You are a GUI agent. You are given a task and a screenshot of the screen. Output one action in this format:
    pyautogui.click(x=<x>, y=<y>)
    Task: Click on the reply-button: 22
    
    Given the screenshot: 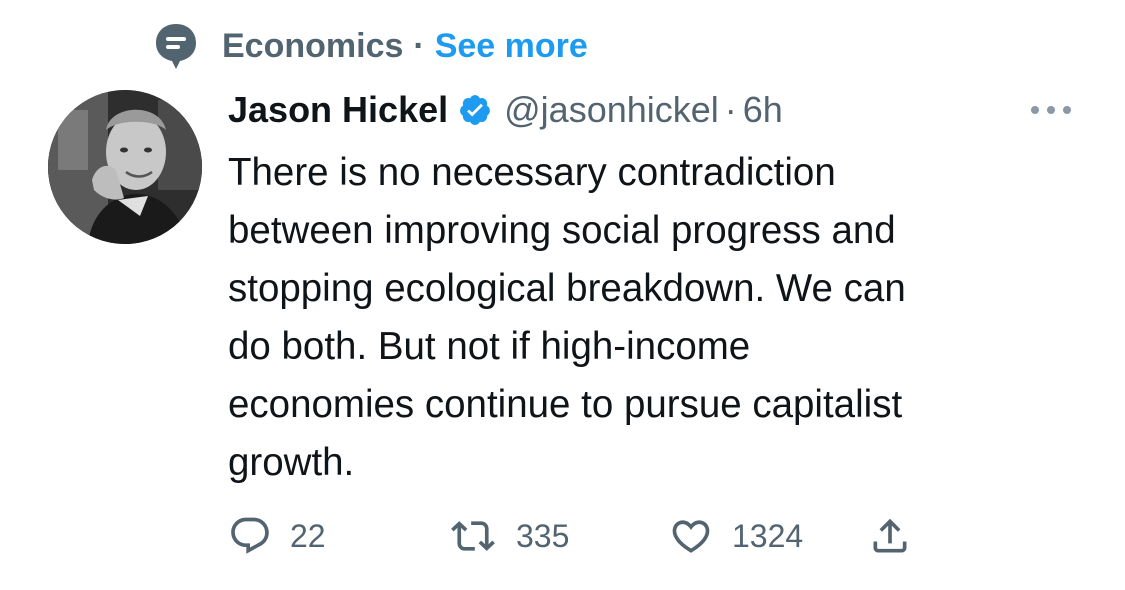 What is the action you would take?
    pyautogui.click(x=338, y=536)
    